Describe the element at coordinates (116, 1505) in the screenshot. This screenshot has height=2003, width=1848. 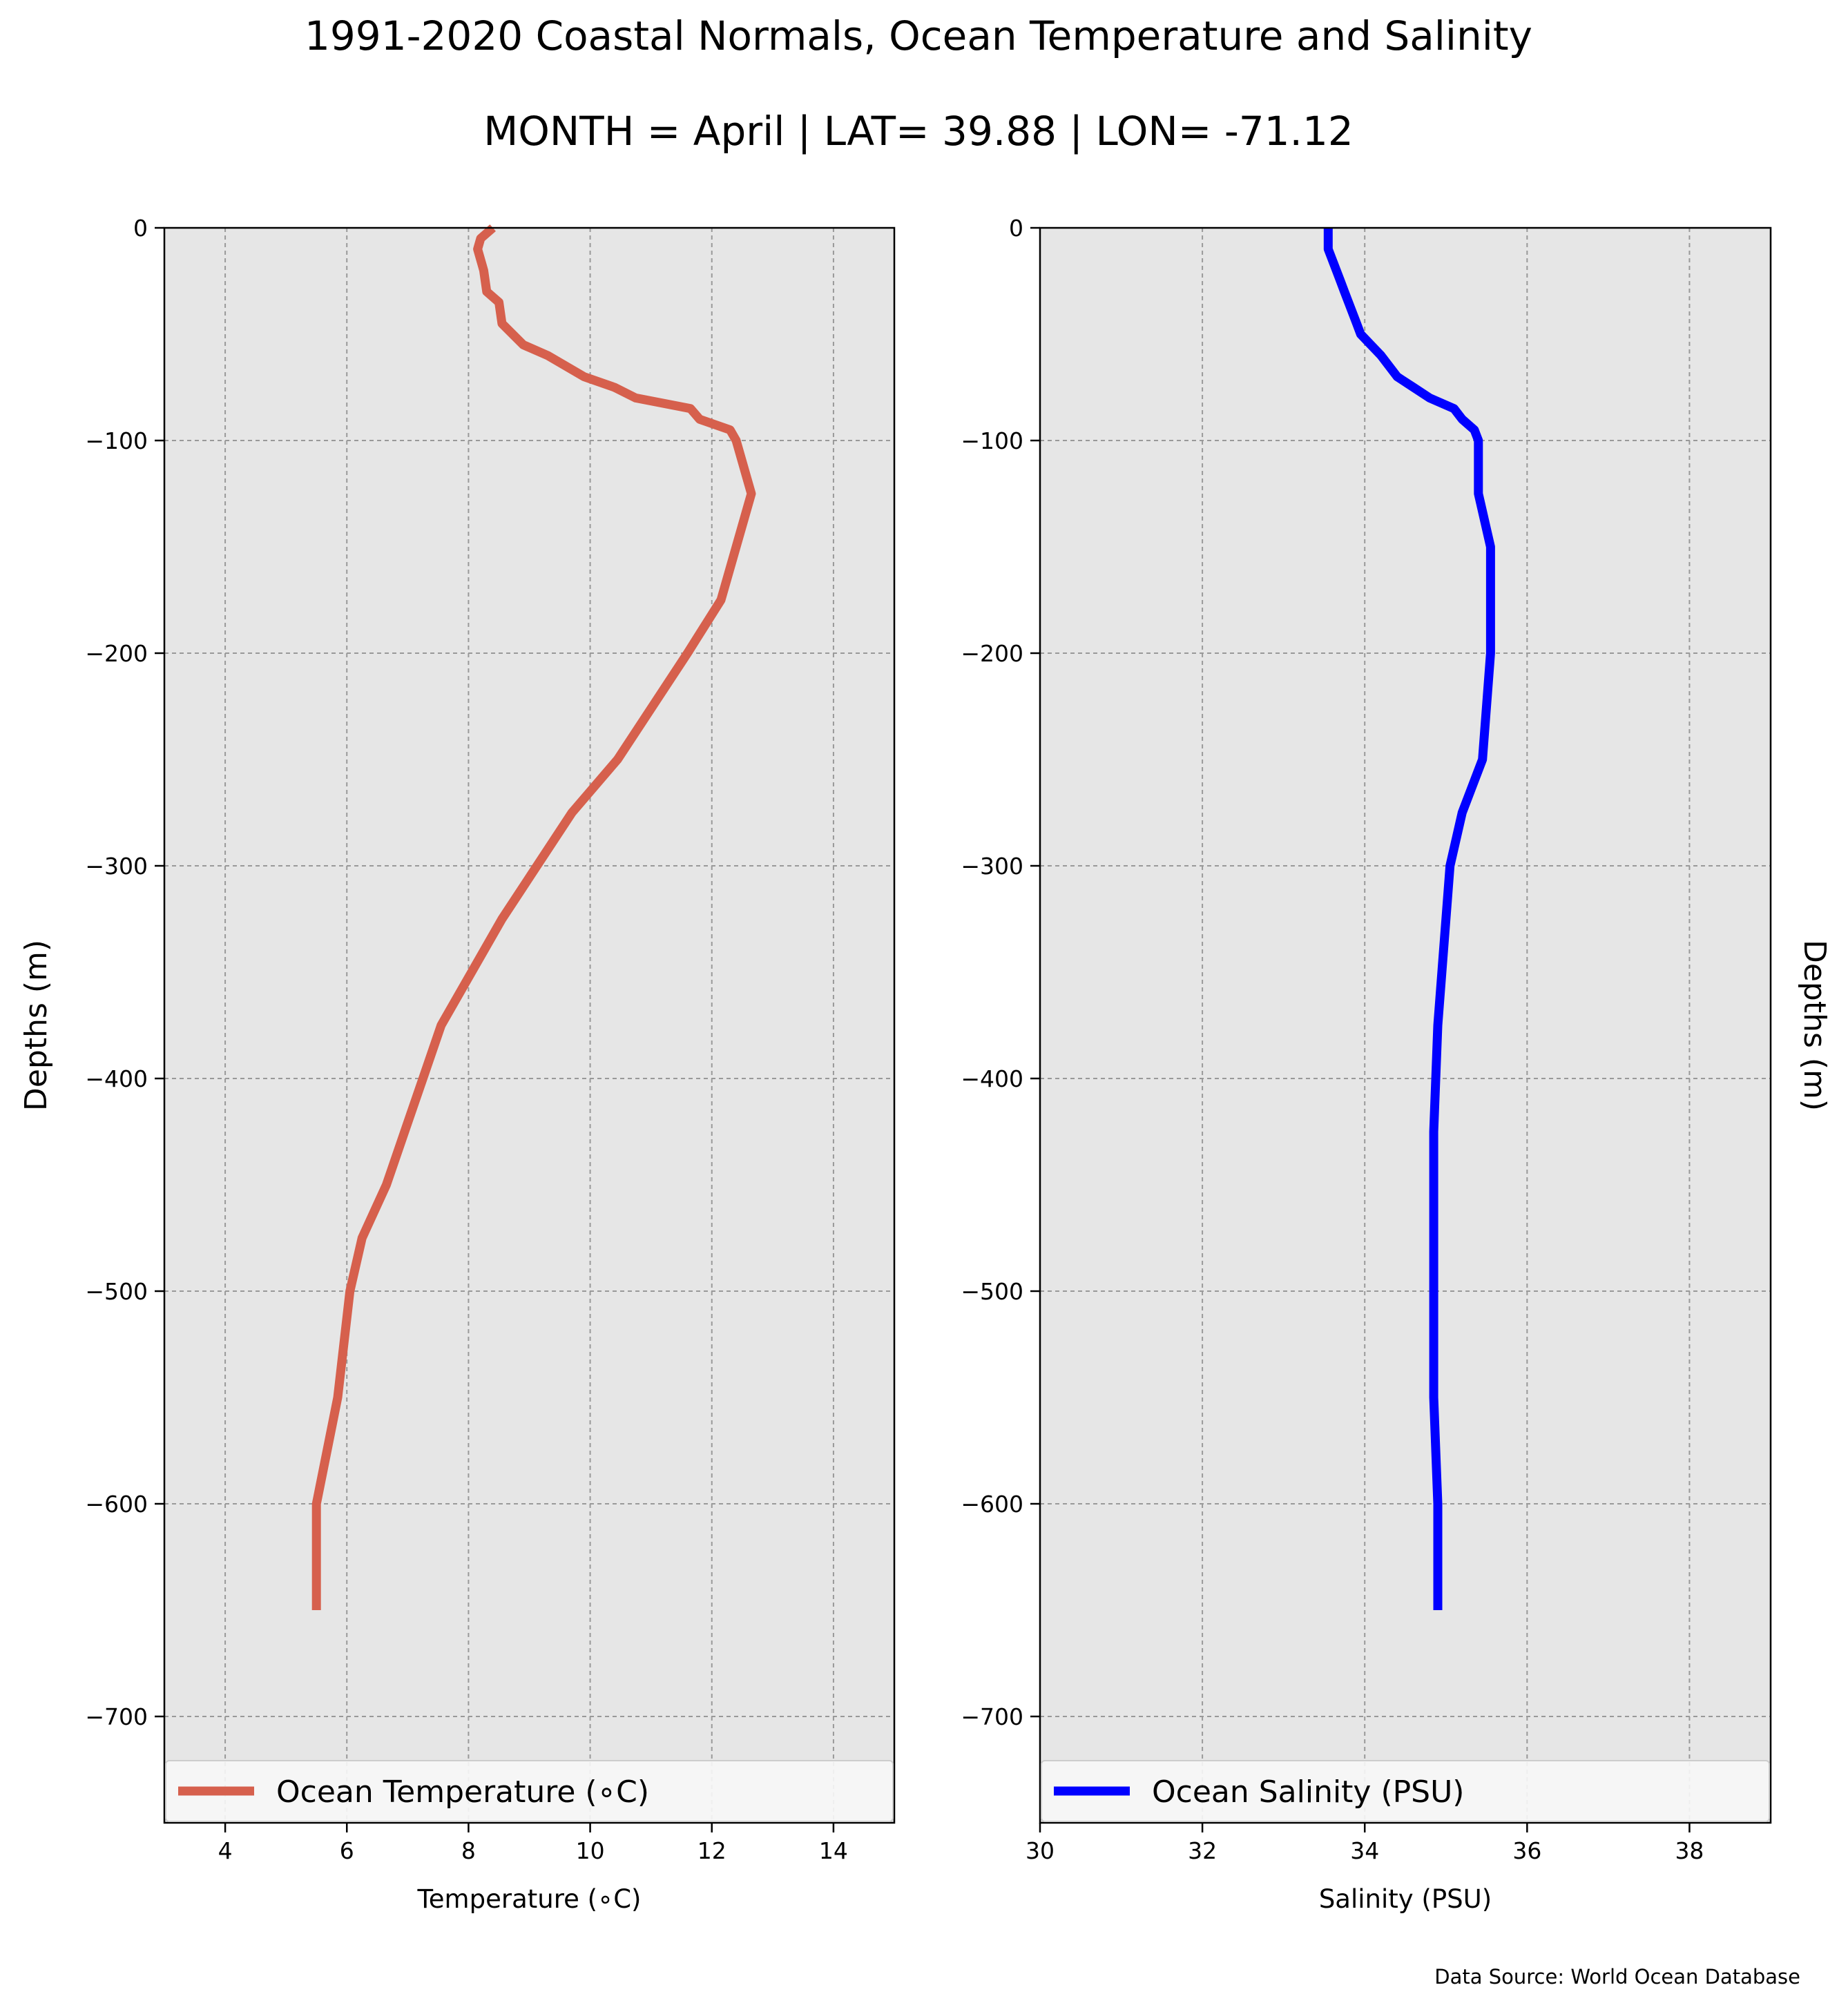
I see `temperature-y-tick-label: −600` at that location.